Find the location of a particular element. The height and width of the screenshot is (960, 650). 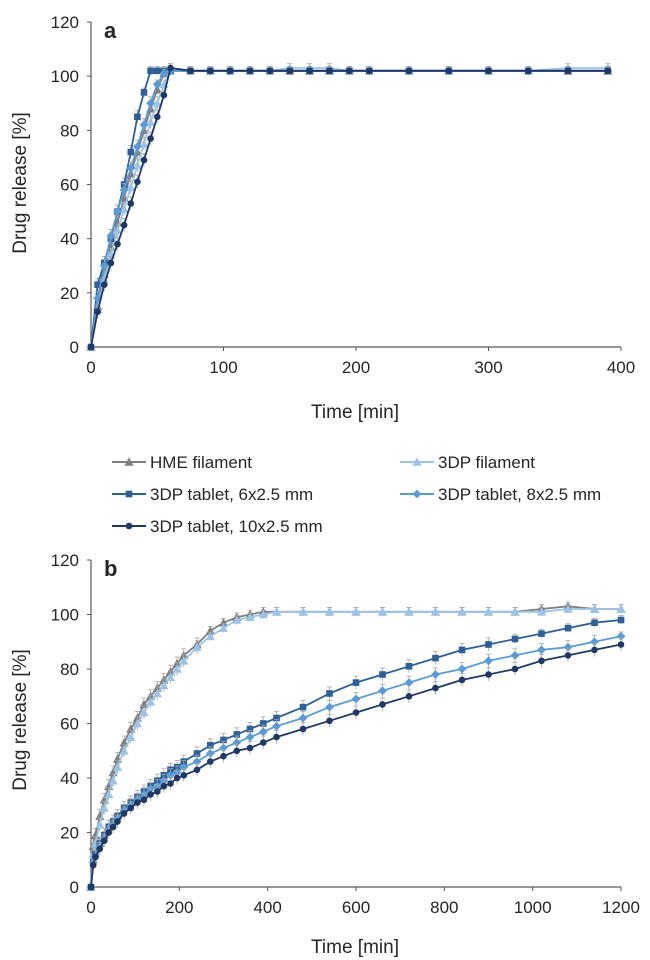

panel-b-x-tick-label: 1200 is located at coordinates (621, 907).